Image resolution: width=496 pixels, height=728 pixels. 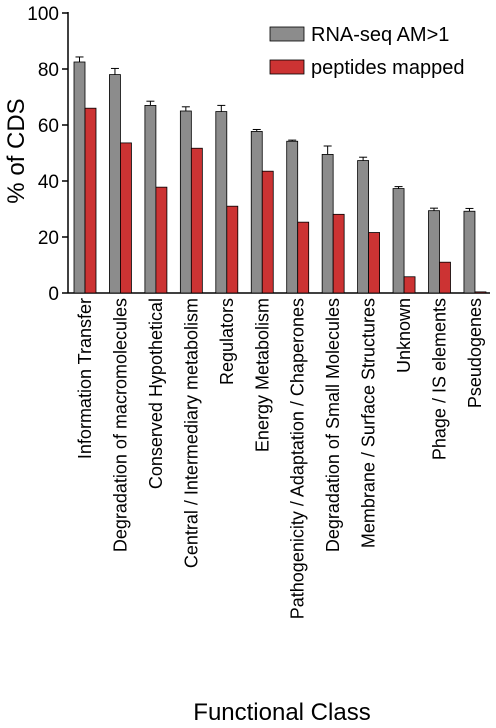 I want to click on y-tick-label: 60, so click(x=48, y=126).